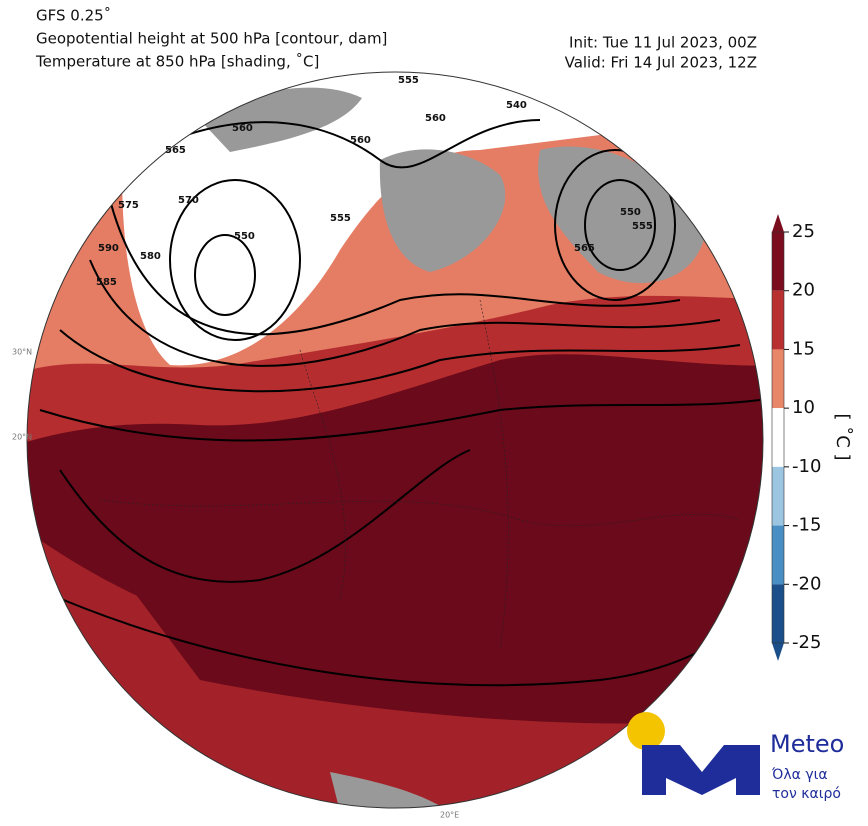 Image resolution: width=868 pixels, height=826 pixels. I want to click on contour-label: 580, so click(150, 256).